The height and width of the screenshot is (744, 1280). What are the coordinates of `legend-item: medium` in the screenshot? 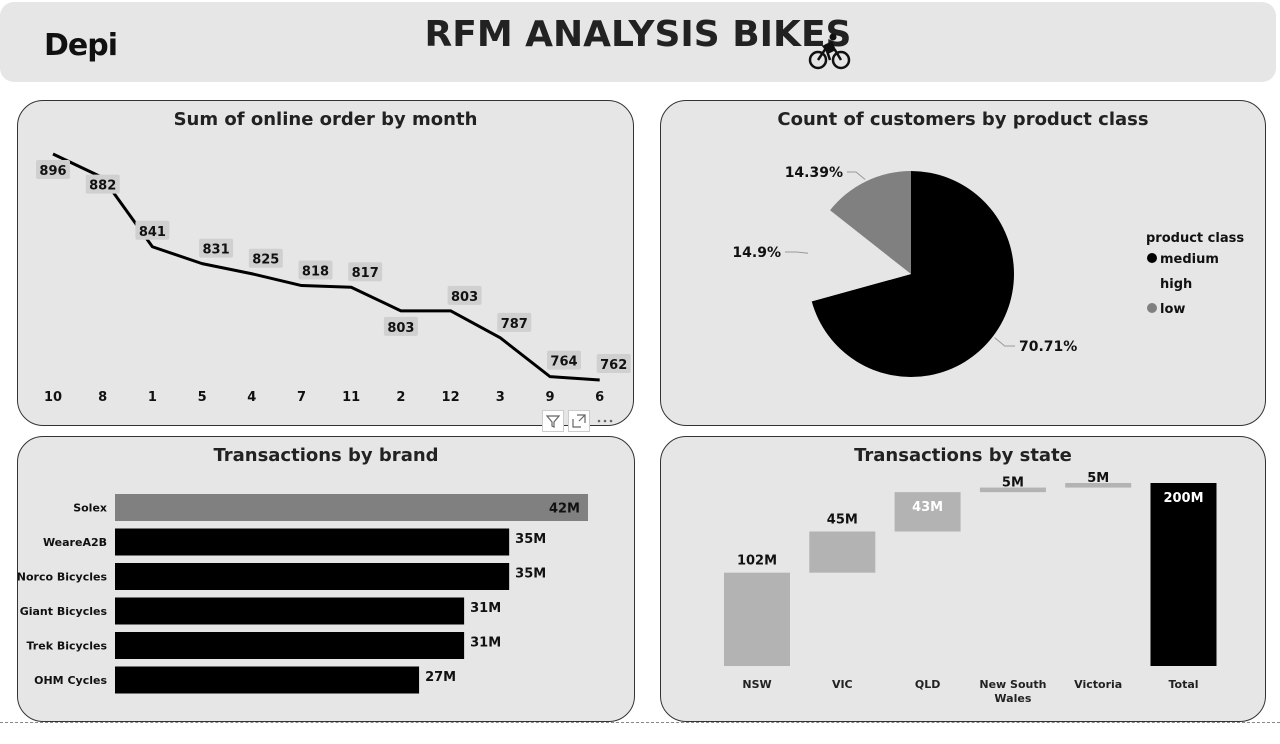 It's located at (1189, 259).